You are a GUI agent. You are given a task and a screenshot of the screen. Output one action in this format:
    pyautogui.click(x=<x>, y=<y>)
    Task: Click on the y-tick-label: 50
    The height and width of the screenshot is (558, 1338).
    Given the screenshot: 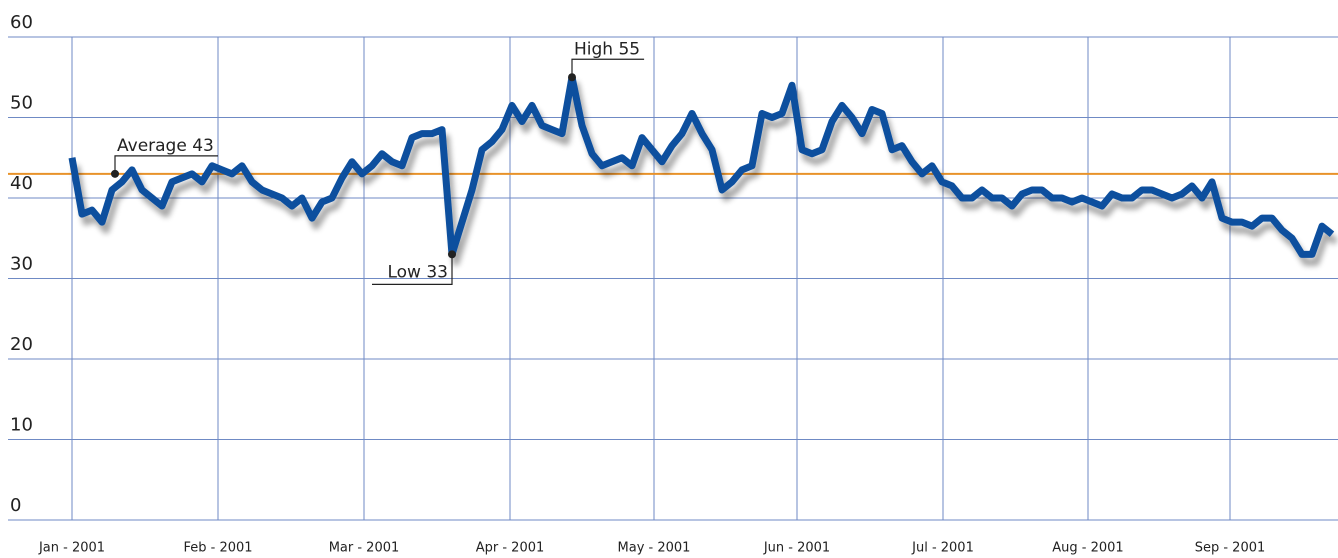 What is the action you would take?
    pyautogui.click(x=21, y=103)
    